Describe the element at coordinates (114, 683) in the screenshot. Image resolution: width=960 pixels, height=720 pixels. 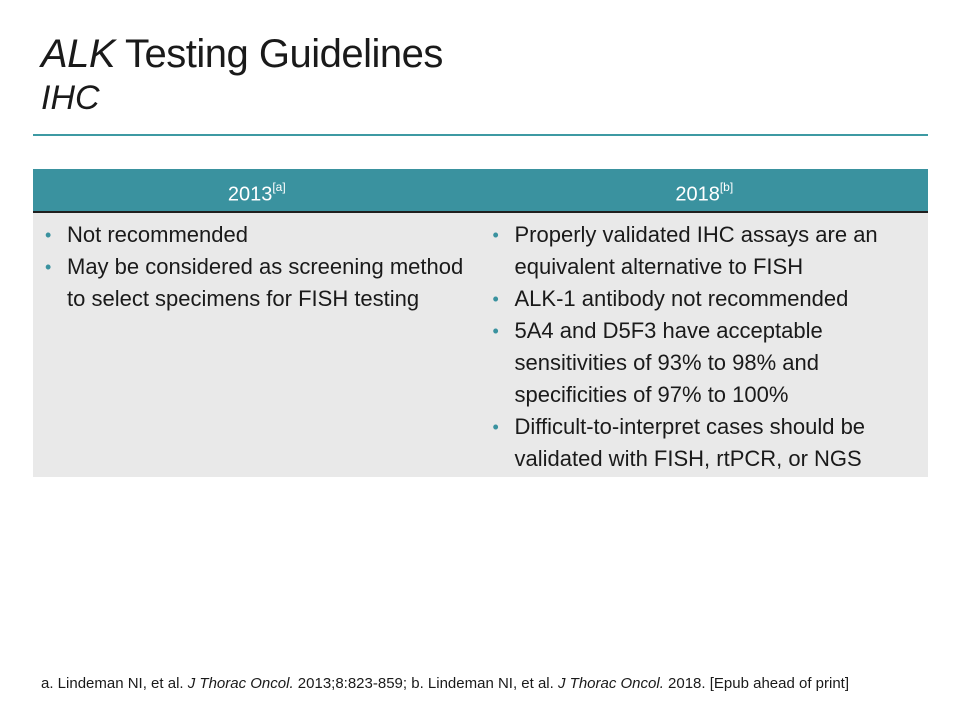
I see `footnote-text: a. Lindeman NI, et al.` at that location.